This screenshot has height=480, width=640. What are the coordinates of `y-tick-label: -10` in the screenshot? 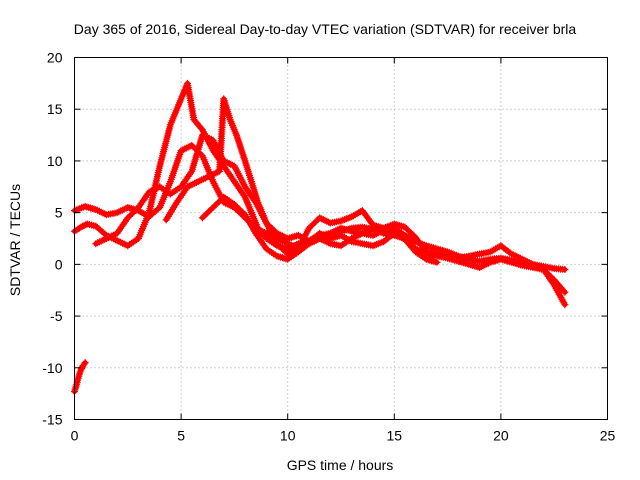 It's located at (52, 368).